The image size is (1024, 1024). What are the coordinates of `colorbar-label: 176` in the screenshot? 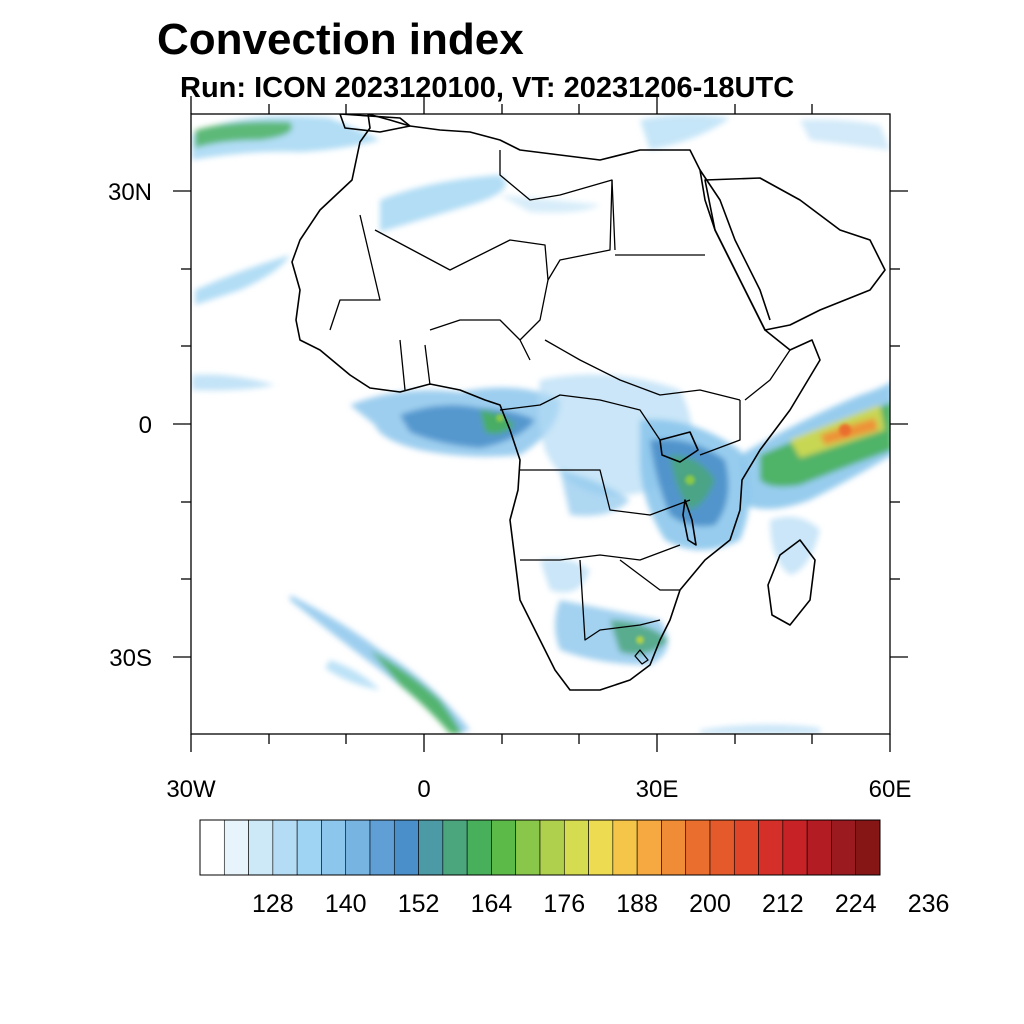 It's located at (564, 904).